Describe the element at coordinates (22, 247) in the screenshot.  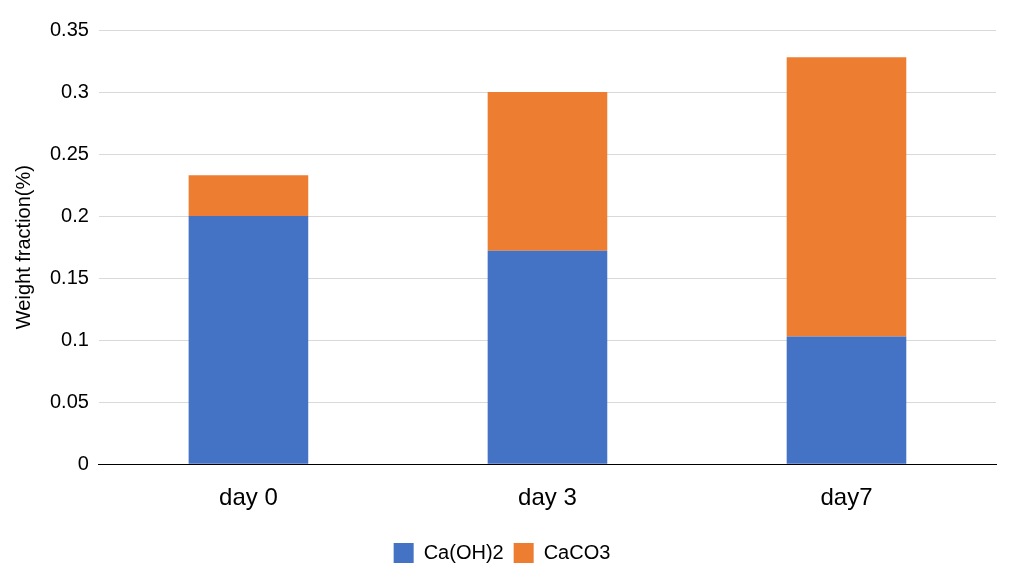
I see `y-axis-title: Weight fraction(%)` at that location.